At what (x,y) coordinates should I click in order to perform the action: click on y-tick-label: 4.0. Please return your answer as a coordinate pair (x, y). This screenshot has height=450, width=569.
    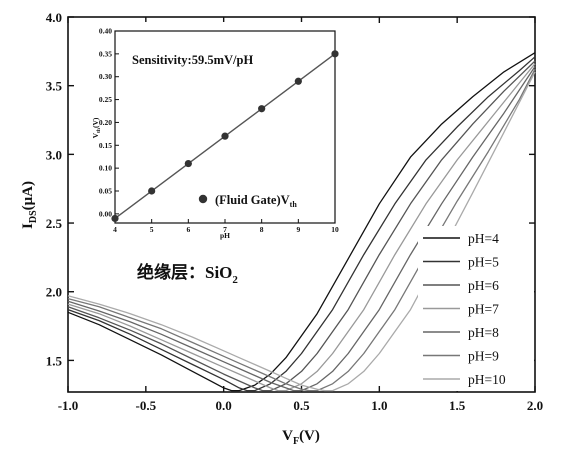
    Looking at the image, I should click on (54, 17).